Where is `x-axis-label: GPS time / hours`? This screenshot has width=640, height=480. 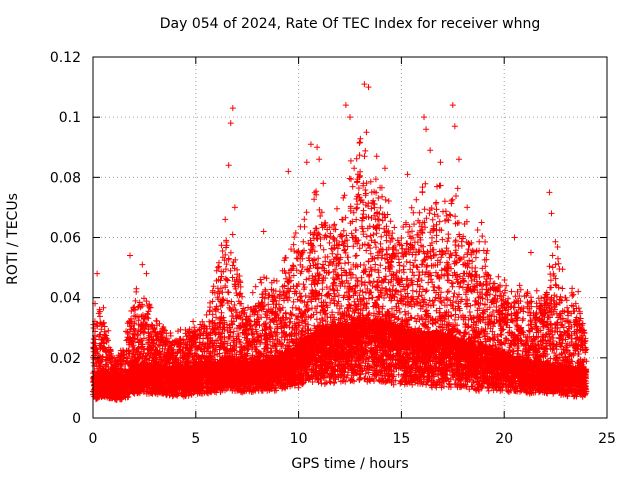
x-axis-label: GPS time / hours is located at coordinates (350, 464).